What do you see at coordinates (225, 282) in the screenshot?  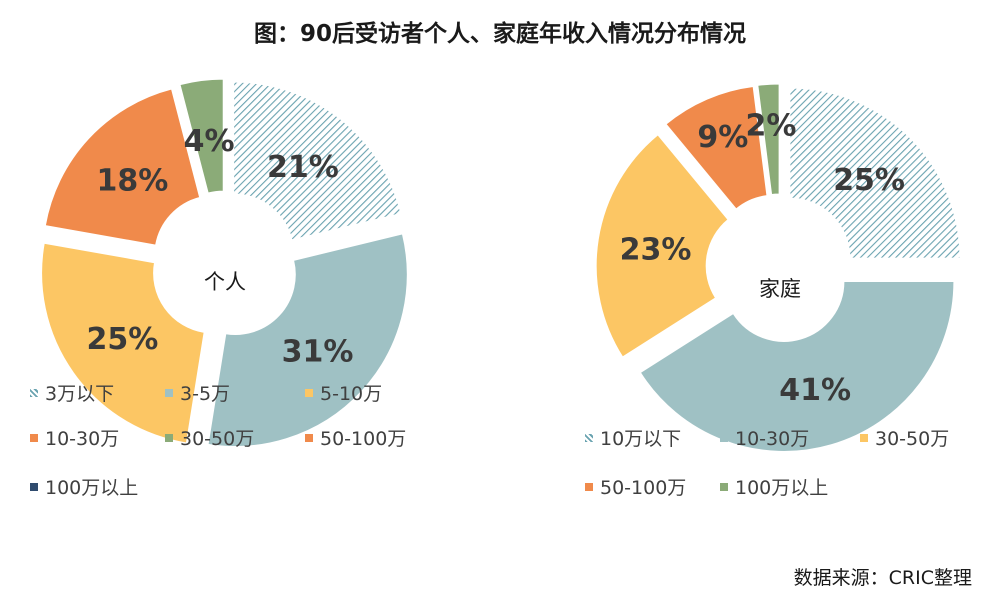 I see `center-label: 个人` at bounding box center [225, 282].